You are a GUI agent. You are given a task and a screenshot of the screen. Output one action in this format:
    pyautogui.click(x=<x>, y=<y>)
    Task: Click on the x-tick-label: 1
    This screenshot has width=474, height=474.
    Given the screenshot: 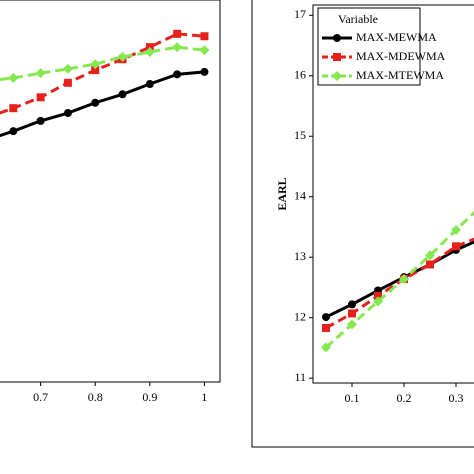 What is the action you would take?
    pyautogui.click(x=204, y=397)
    